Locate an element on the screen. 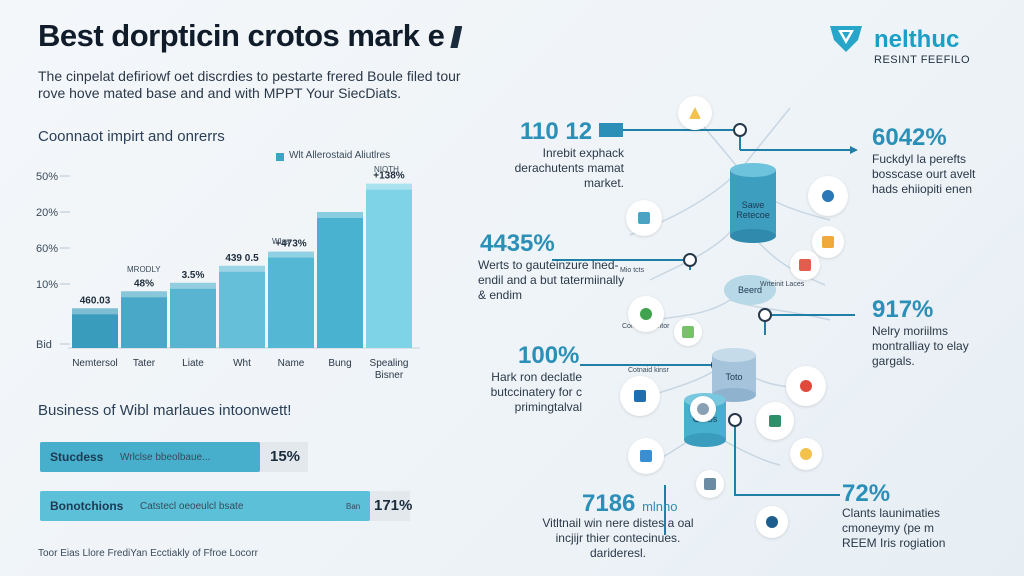  x-tick-label: Bung is located at coordinates (339, 363).